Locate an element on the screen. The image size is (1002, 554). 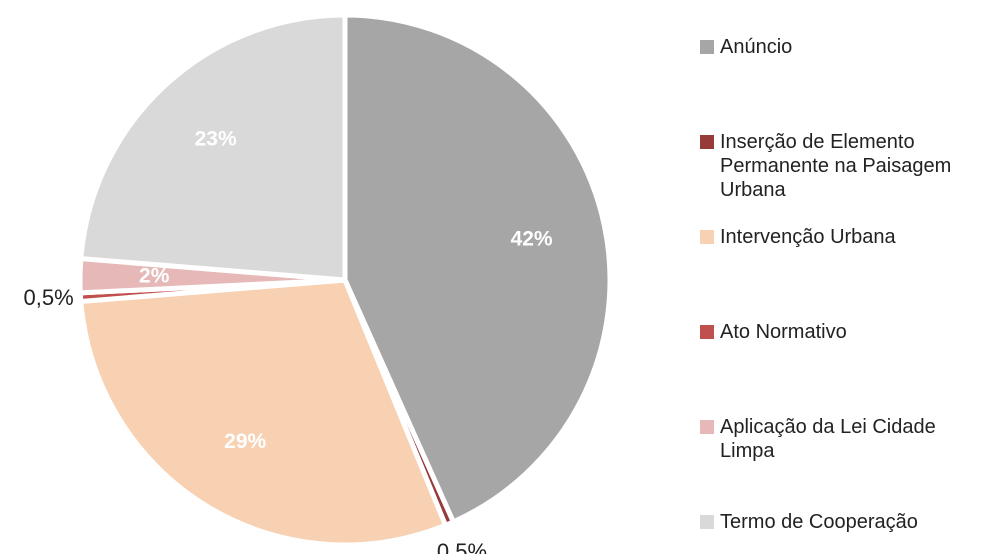
legend-label: Termo de Cooperação is located at coordinates (819, 522).